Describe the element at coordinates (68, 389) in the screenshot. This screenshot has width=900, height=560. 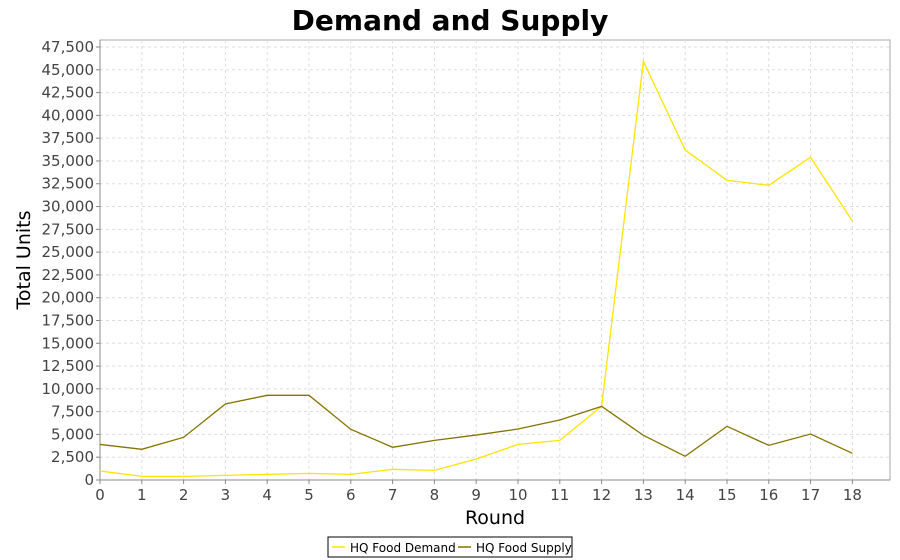
I see `y-tick-label: 10,000` at that location.